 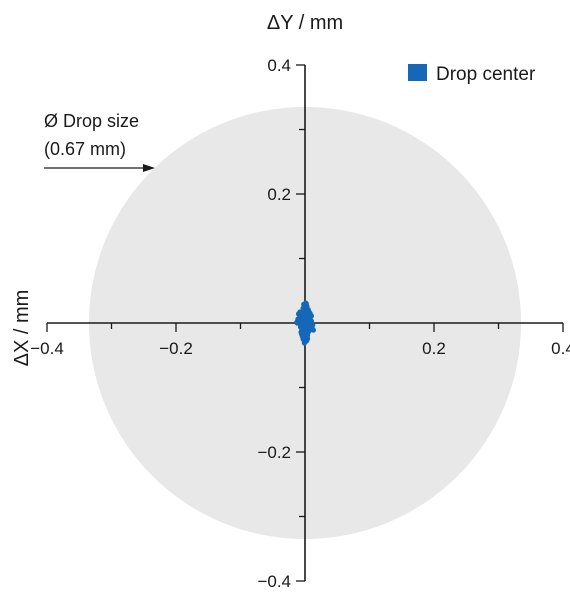 What do you see at coordinates (91, 121) in the screenshot?
I see `annotation-line-1: Ø Drop size` at bounding box center [91, 121].